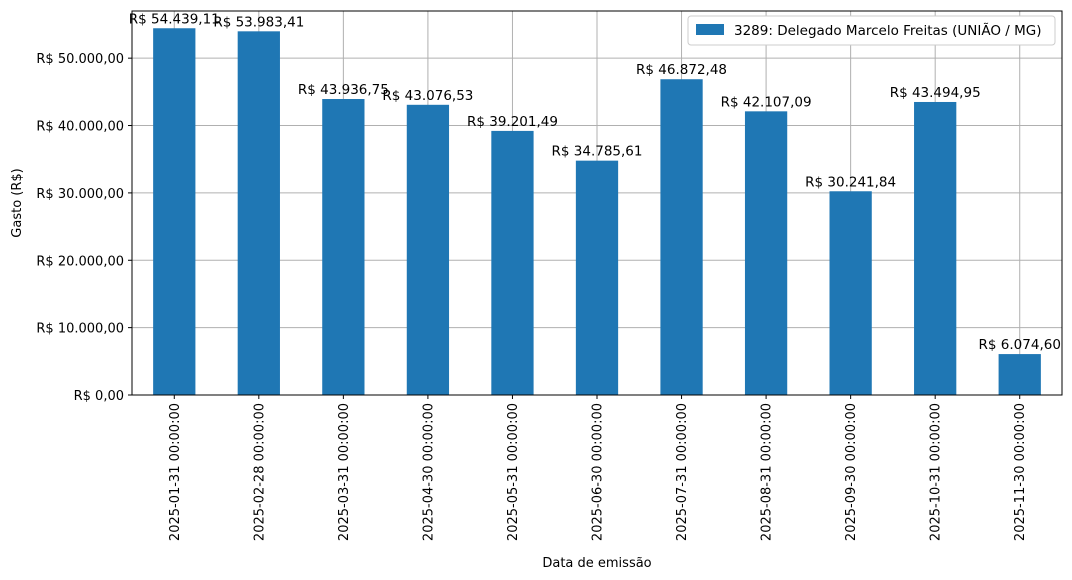 The height and width of the screenshot is (580, 1072). What do you see at coordinates (596, 563) in the screenshot?
I see `x-axis-label: Data de emissão` at bounding box center [596, 563].